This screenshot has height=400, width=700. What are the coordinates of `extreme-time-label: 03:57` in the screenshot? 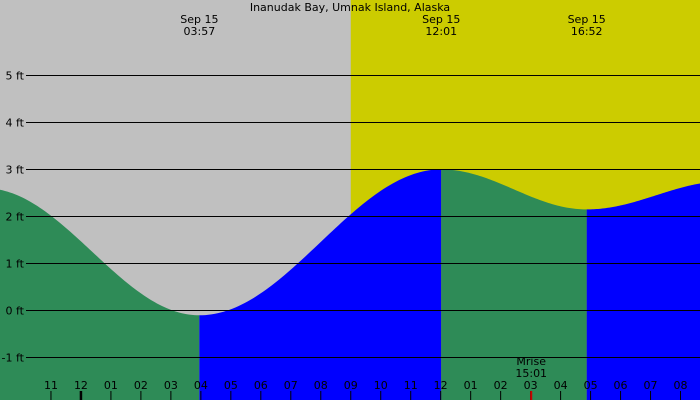 It's located at (200, 31).